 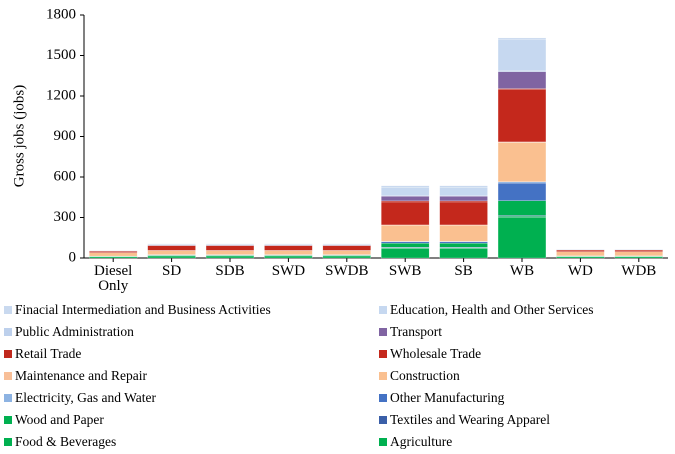 I want to click on legend-label: Construction, so click(x=425, y=375).